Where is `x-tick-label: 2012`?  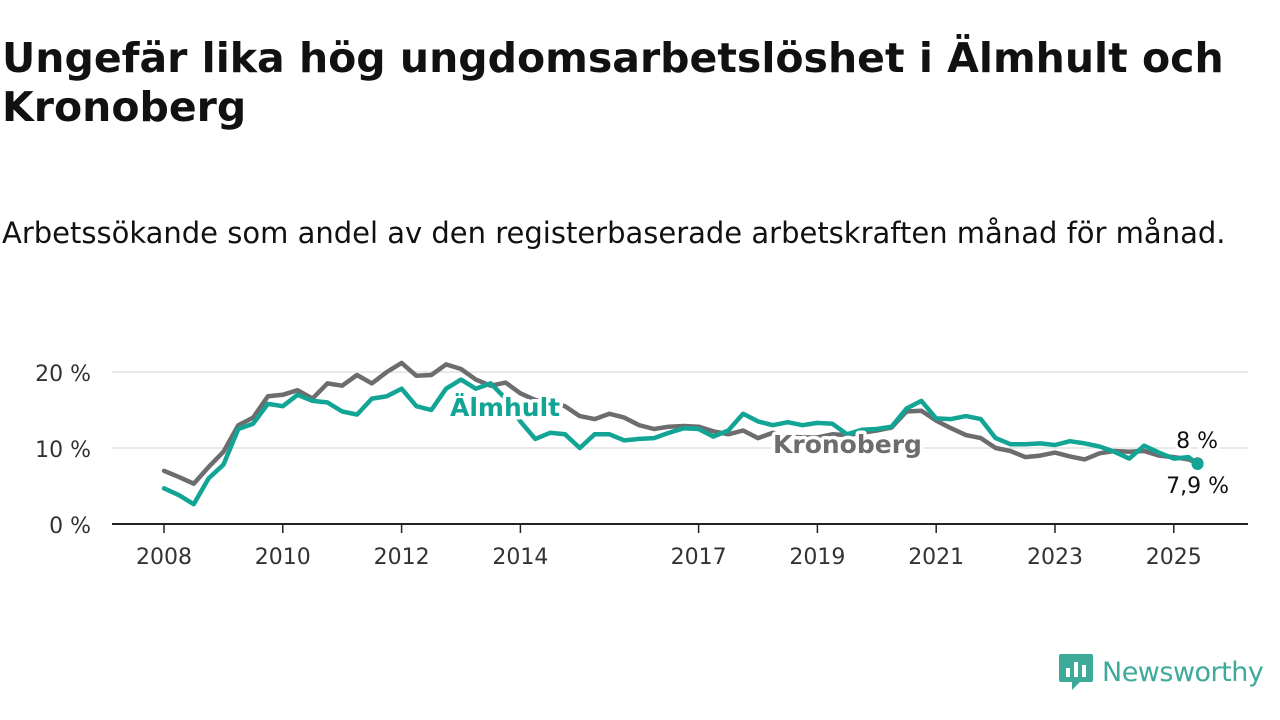
x-tick-label: 2012 is located at coordinates (402, 557).